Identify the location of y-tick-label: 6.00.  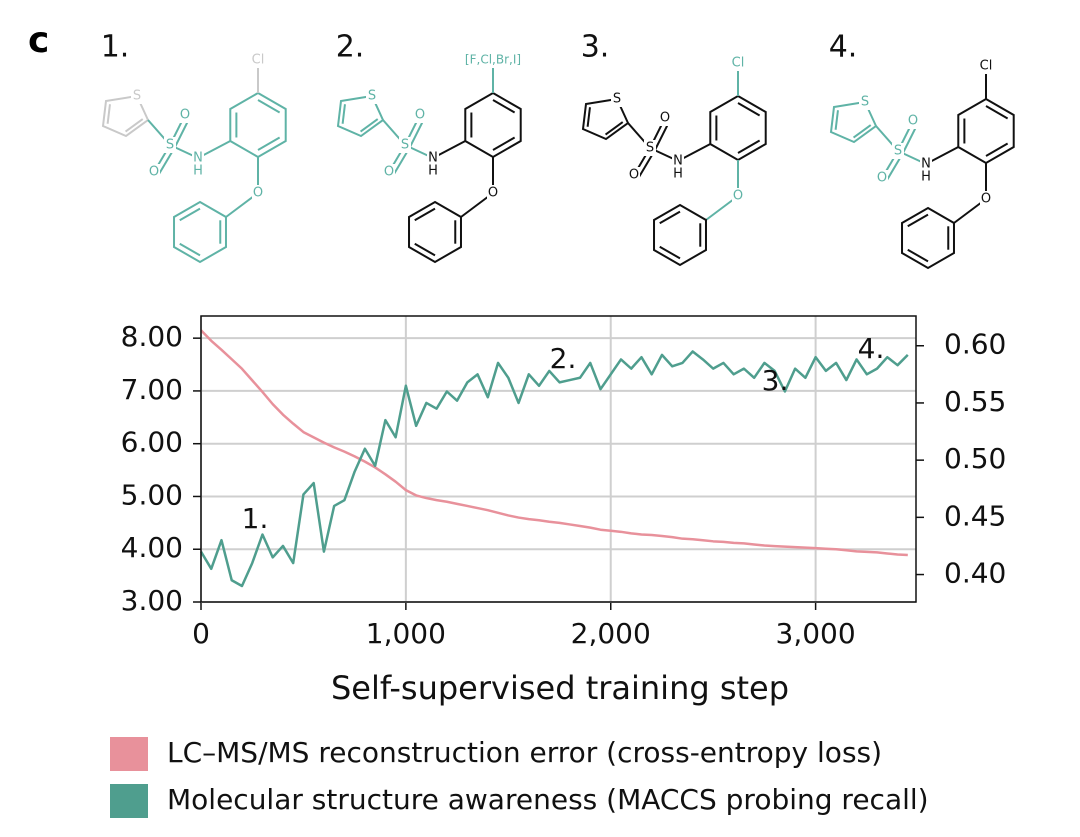
(152, 442).